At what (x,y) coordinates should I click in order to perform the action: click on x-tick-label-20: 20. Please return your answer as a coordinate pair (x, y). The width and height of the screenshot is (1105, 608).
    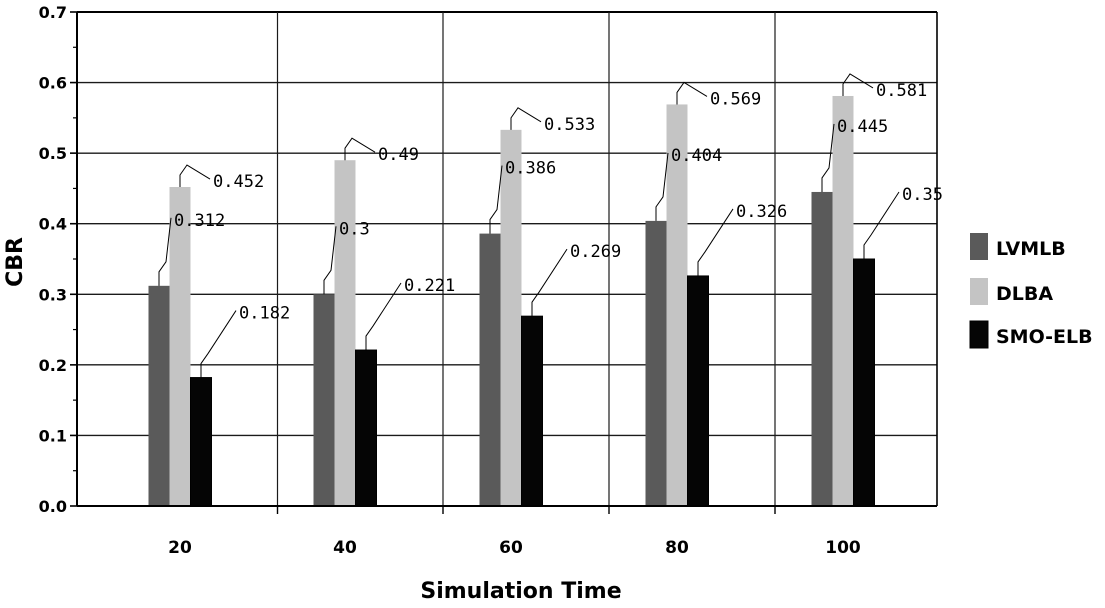
    Looking at the image, I should click on (180, 548).